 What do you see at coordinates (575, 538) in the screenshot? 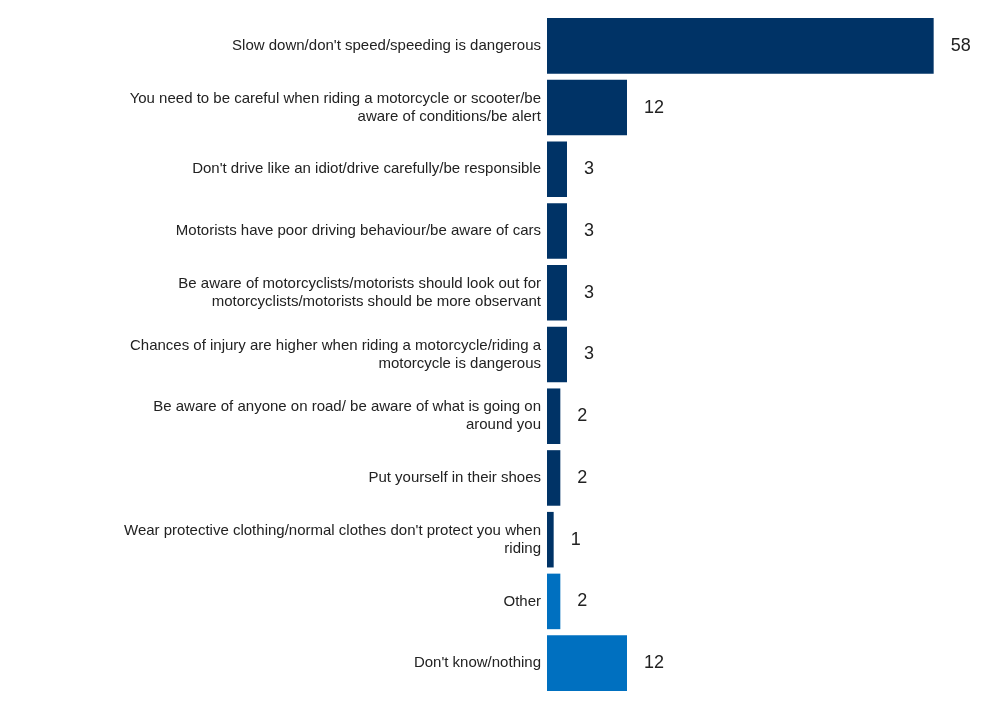
I see `data-label: 1` at bounding box center [575, 538].